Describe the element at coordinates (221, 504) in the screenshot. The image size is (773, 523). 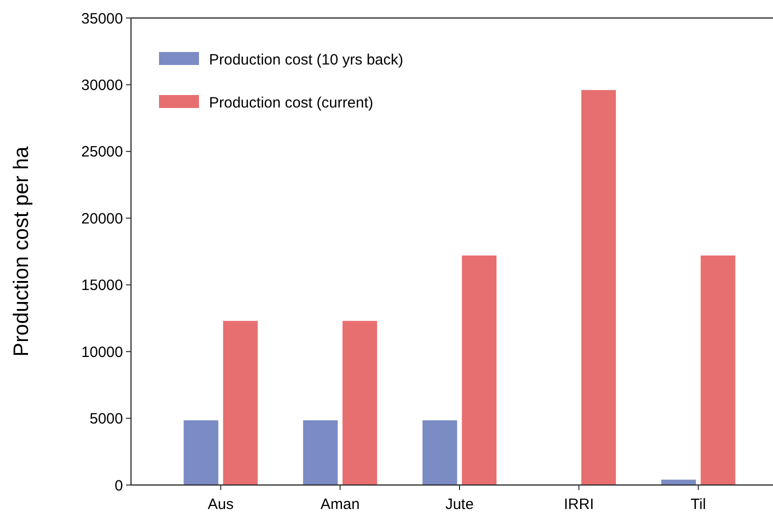
I see `x-tick-label: Aus` at that location.